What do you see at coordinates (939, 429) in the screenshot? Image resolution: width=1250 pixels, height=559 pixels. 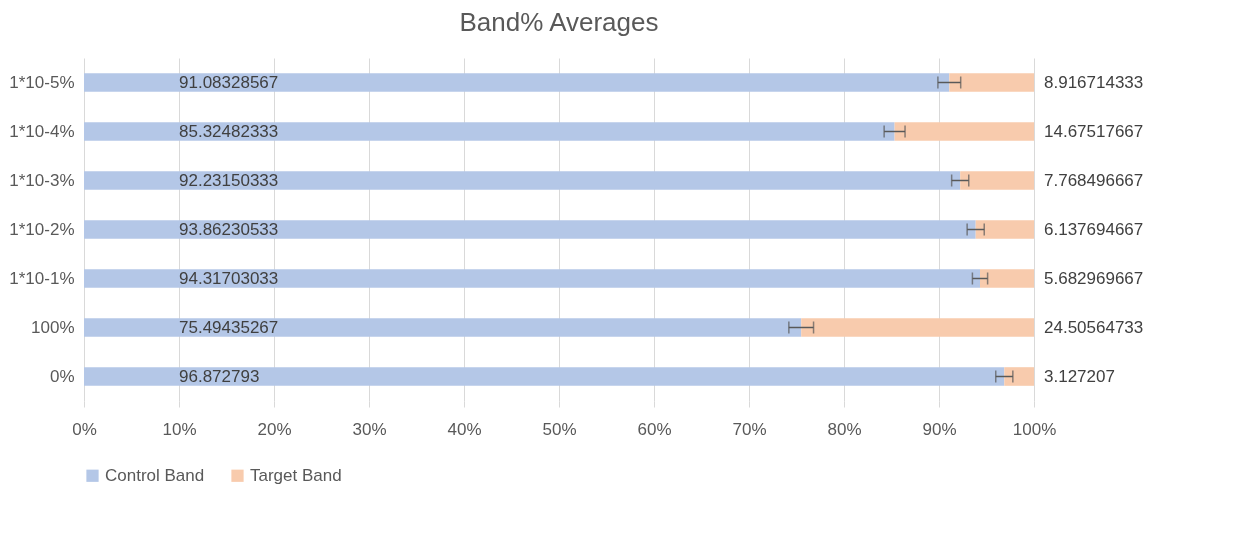 I see `x-tick-label: 90%` at bounding box center [939, 429].